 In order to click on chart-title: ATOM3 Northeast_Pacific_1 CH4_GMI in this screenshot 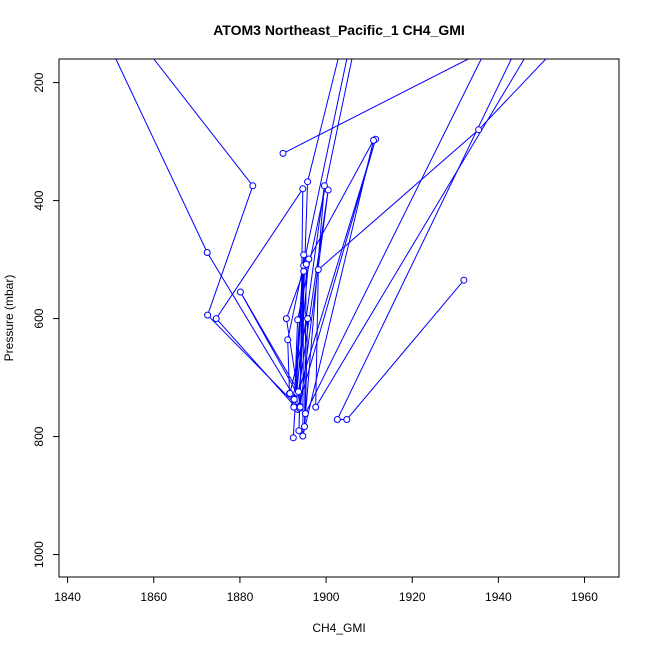, I will do `click(339, 30)`.